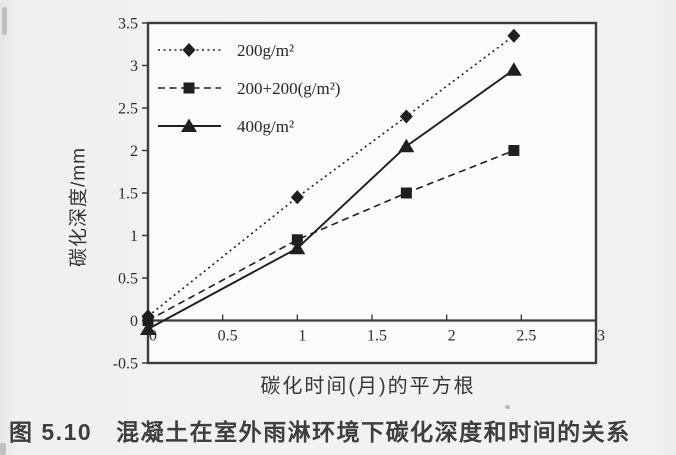  Describe the element at coordinates (526, 336) in the screenshot. I see `x-tick-label: 2.5` at that location.